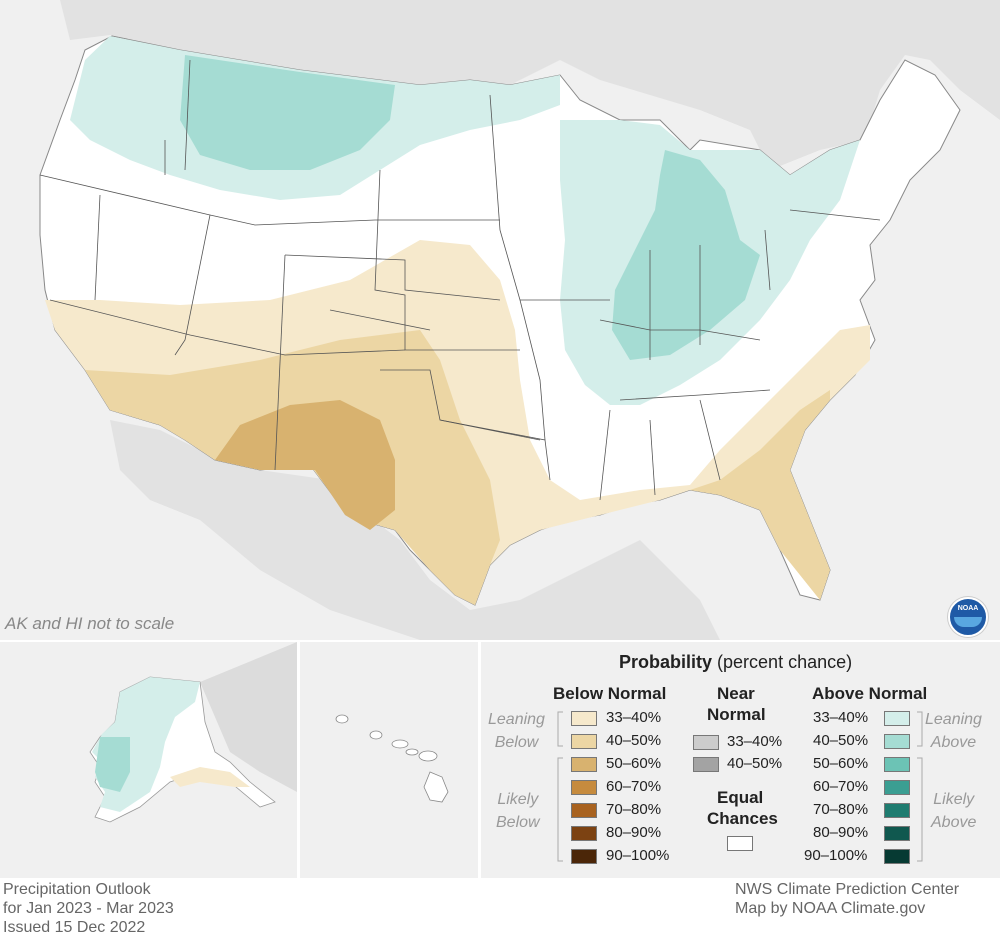 The image size is (1000, 938). I want to click on leaning-below-label: Leaning Below, so click(516, 731).